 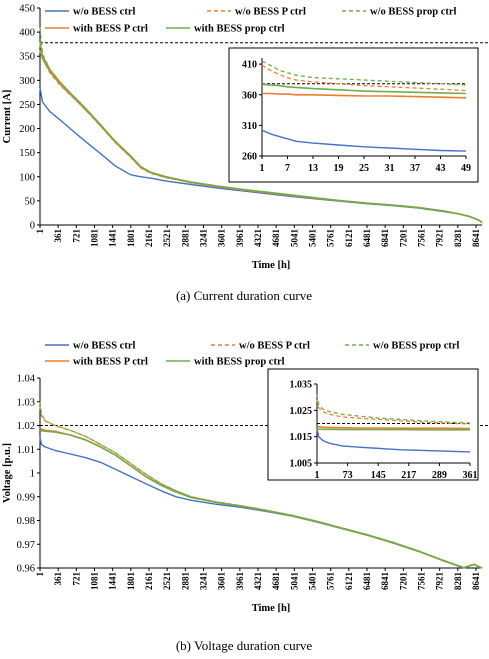 I want to click on y-tick-label: 450, so click(x=27, y=9).